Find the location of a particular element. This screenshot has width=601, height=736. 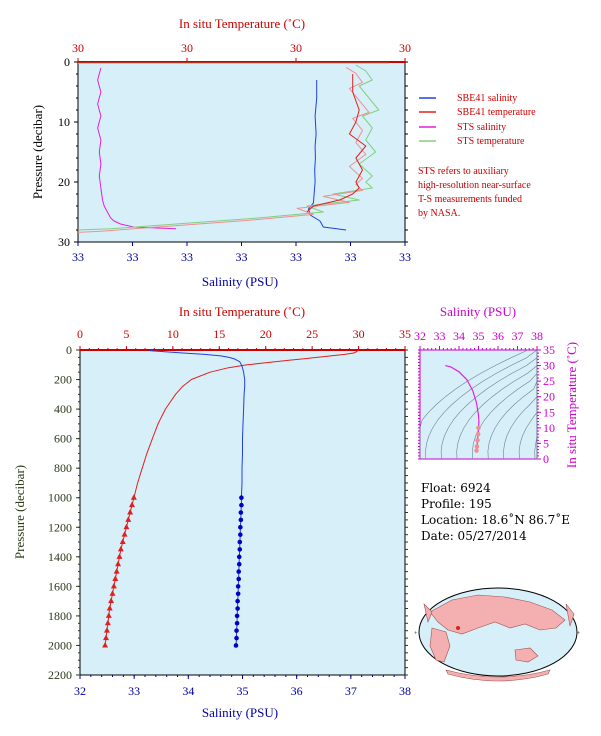

full-profile-top-tick-label: 0 is located at coordinates (80, 334).